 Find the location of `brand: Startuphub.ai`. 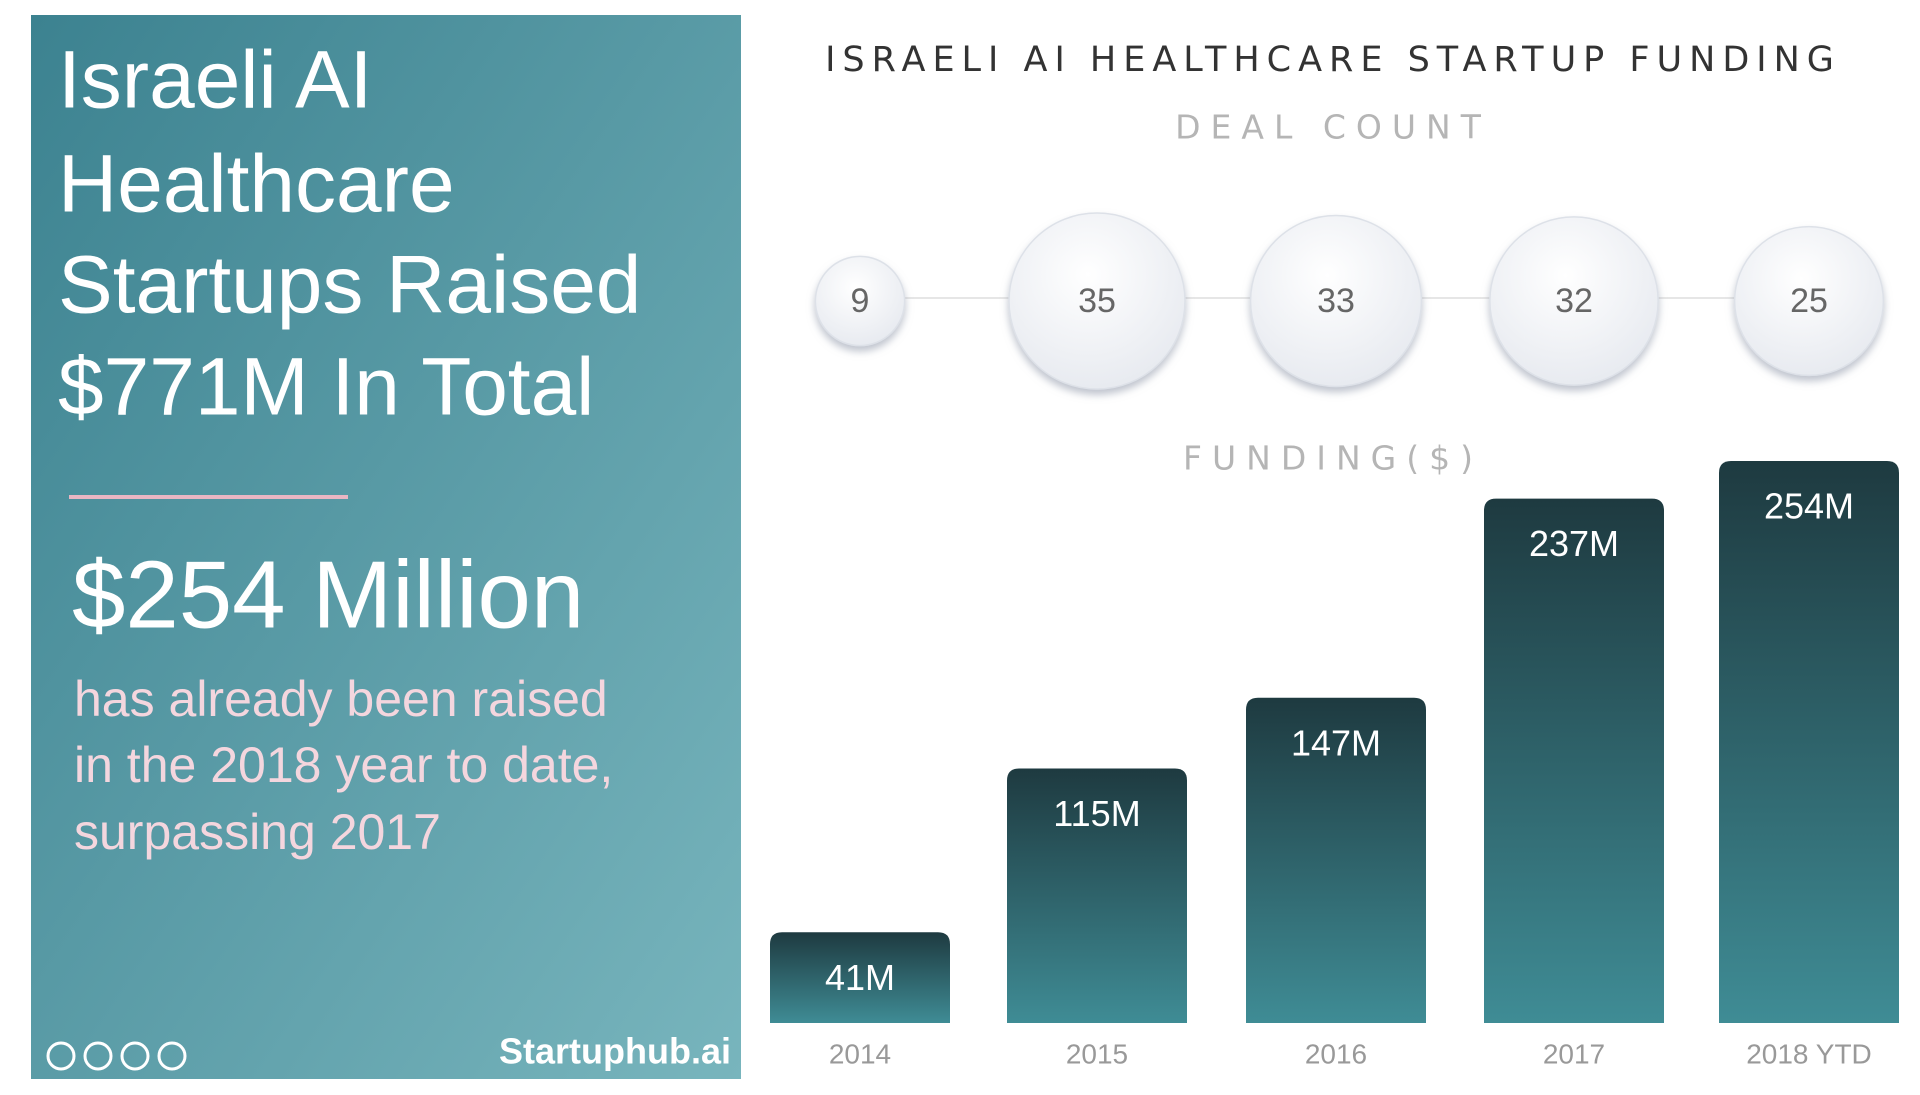

brand: Startuphub.ai is located at coordinates (615, 1051).